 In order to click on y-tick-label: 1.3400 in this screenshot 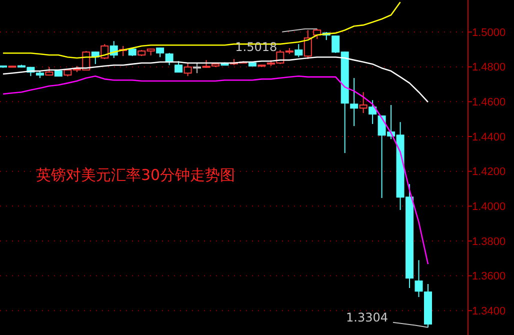, I will do `click(489, 311)`.